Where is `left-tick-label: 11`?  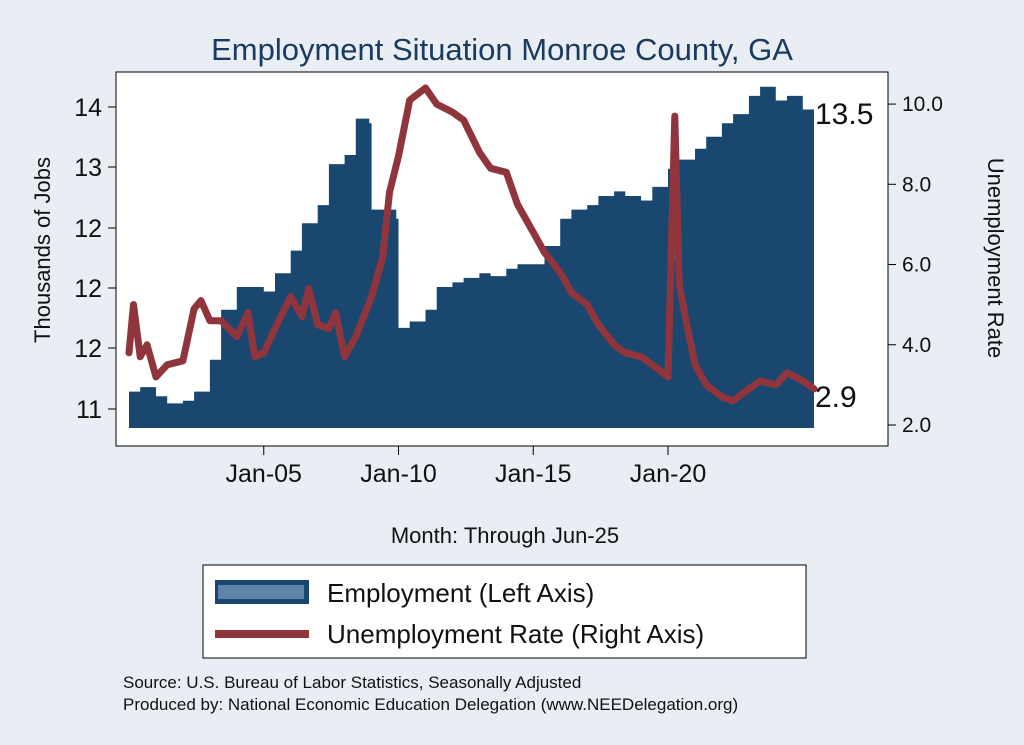
left-tick-label: 11 is located at coordinates (89, 410).